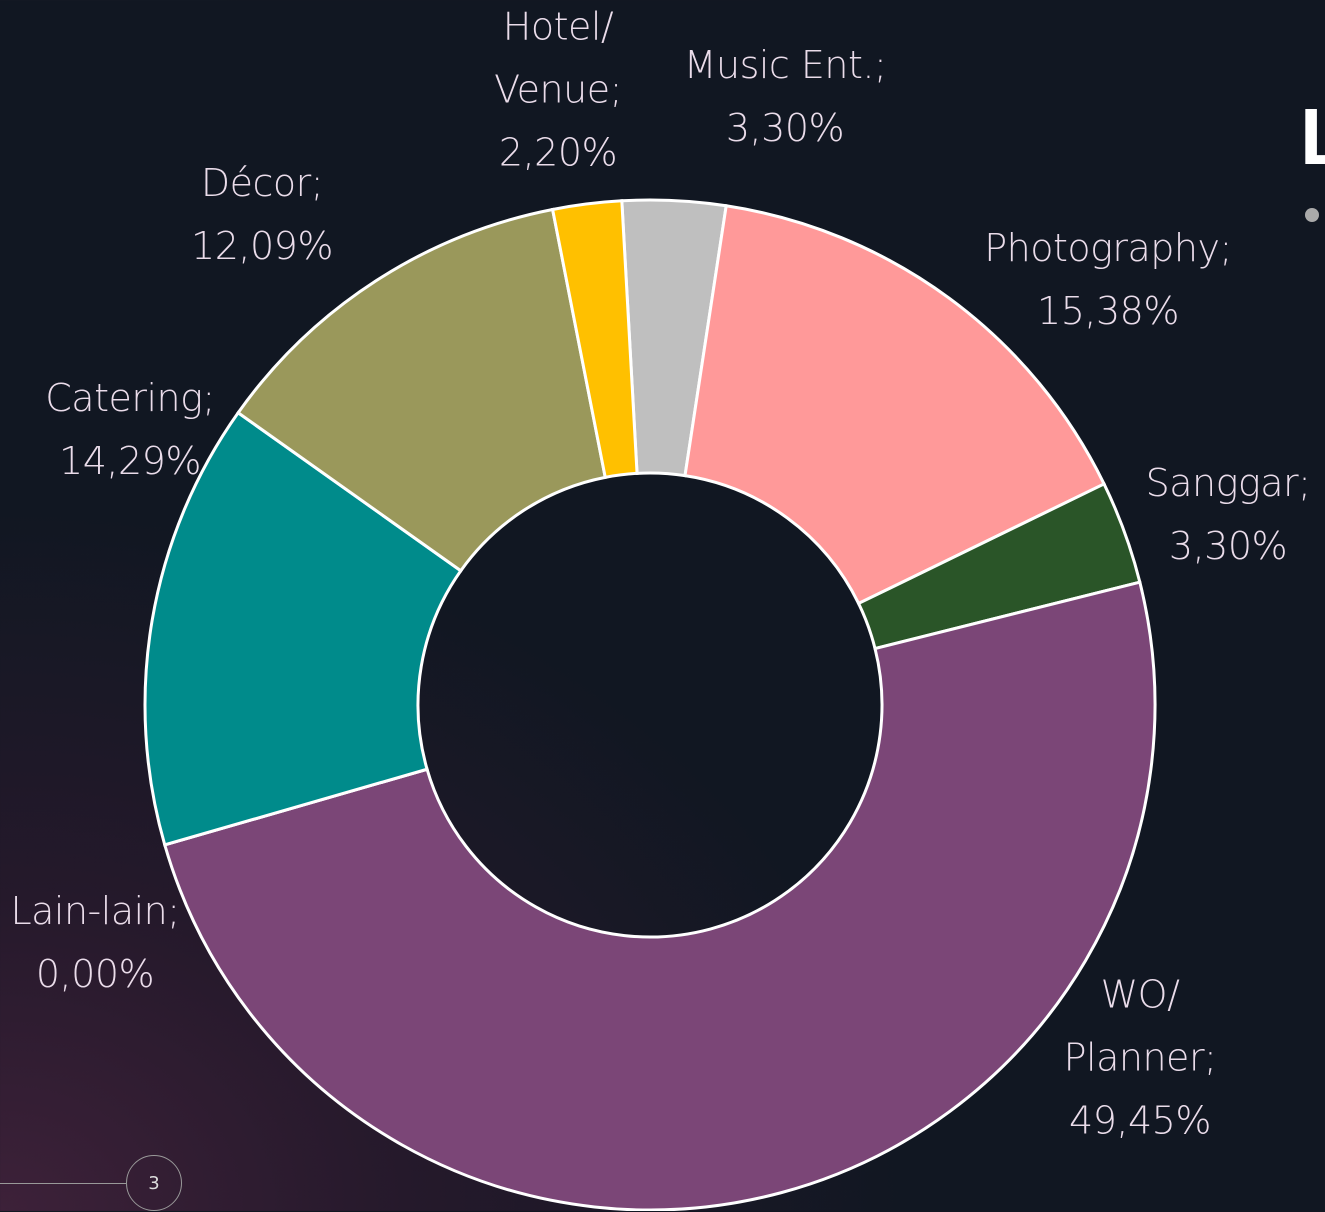 The height and width of the screenshot is (1212, 1325). I want to click on category-label: Lain-lain;, so click(95, 911).